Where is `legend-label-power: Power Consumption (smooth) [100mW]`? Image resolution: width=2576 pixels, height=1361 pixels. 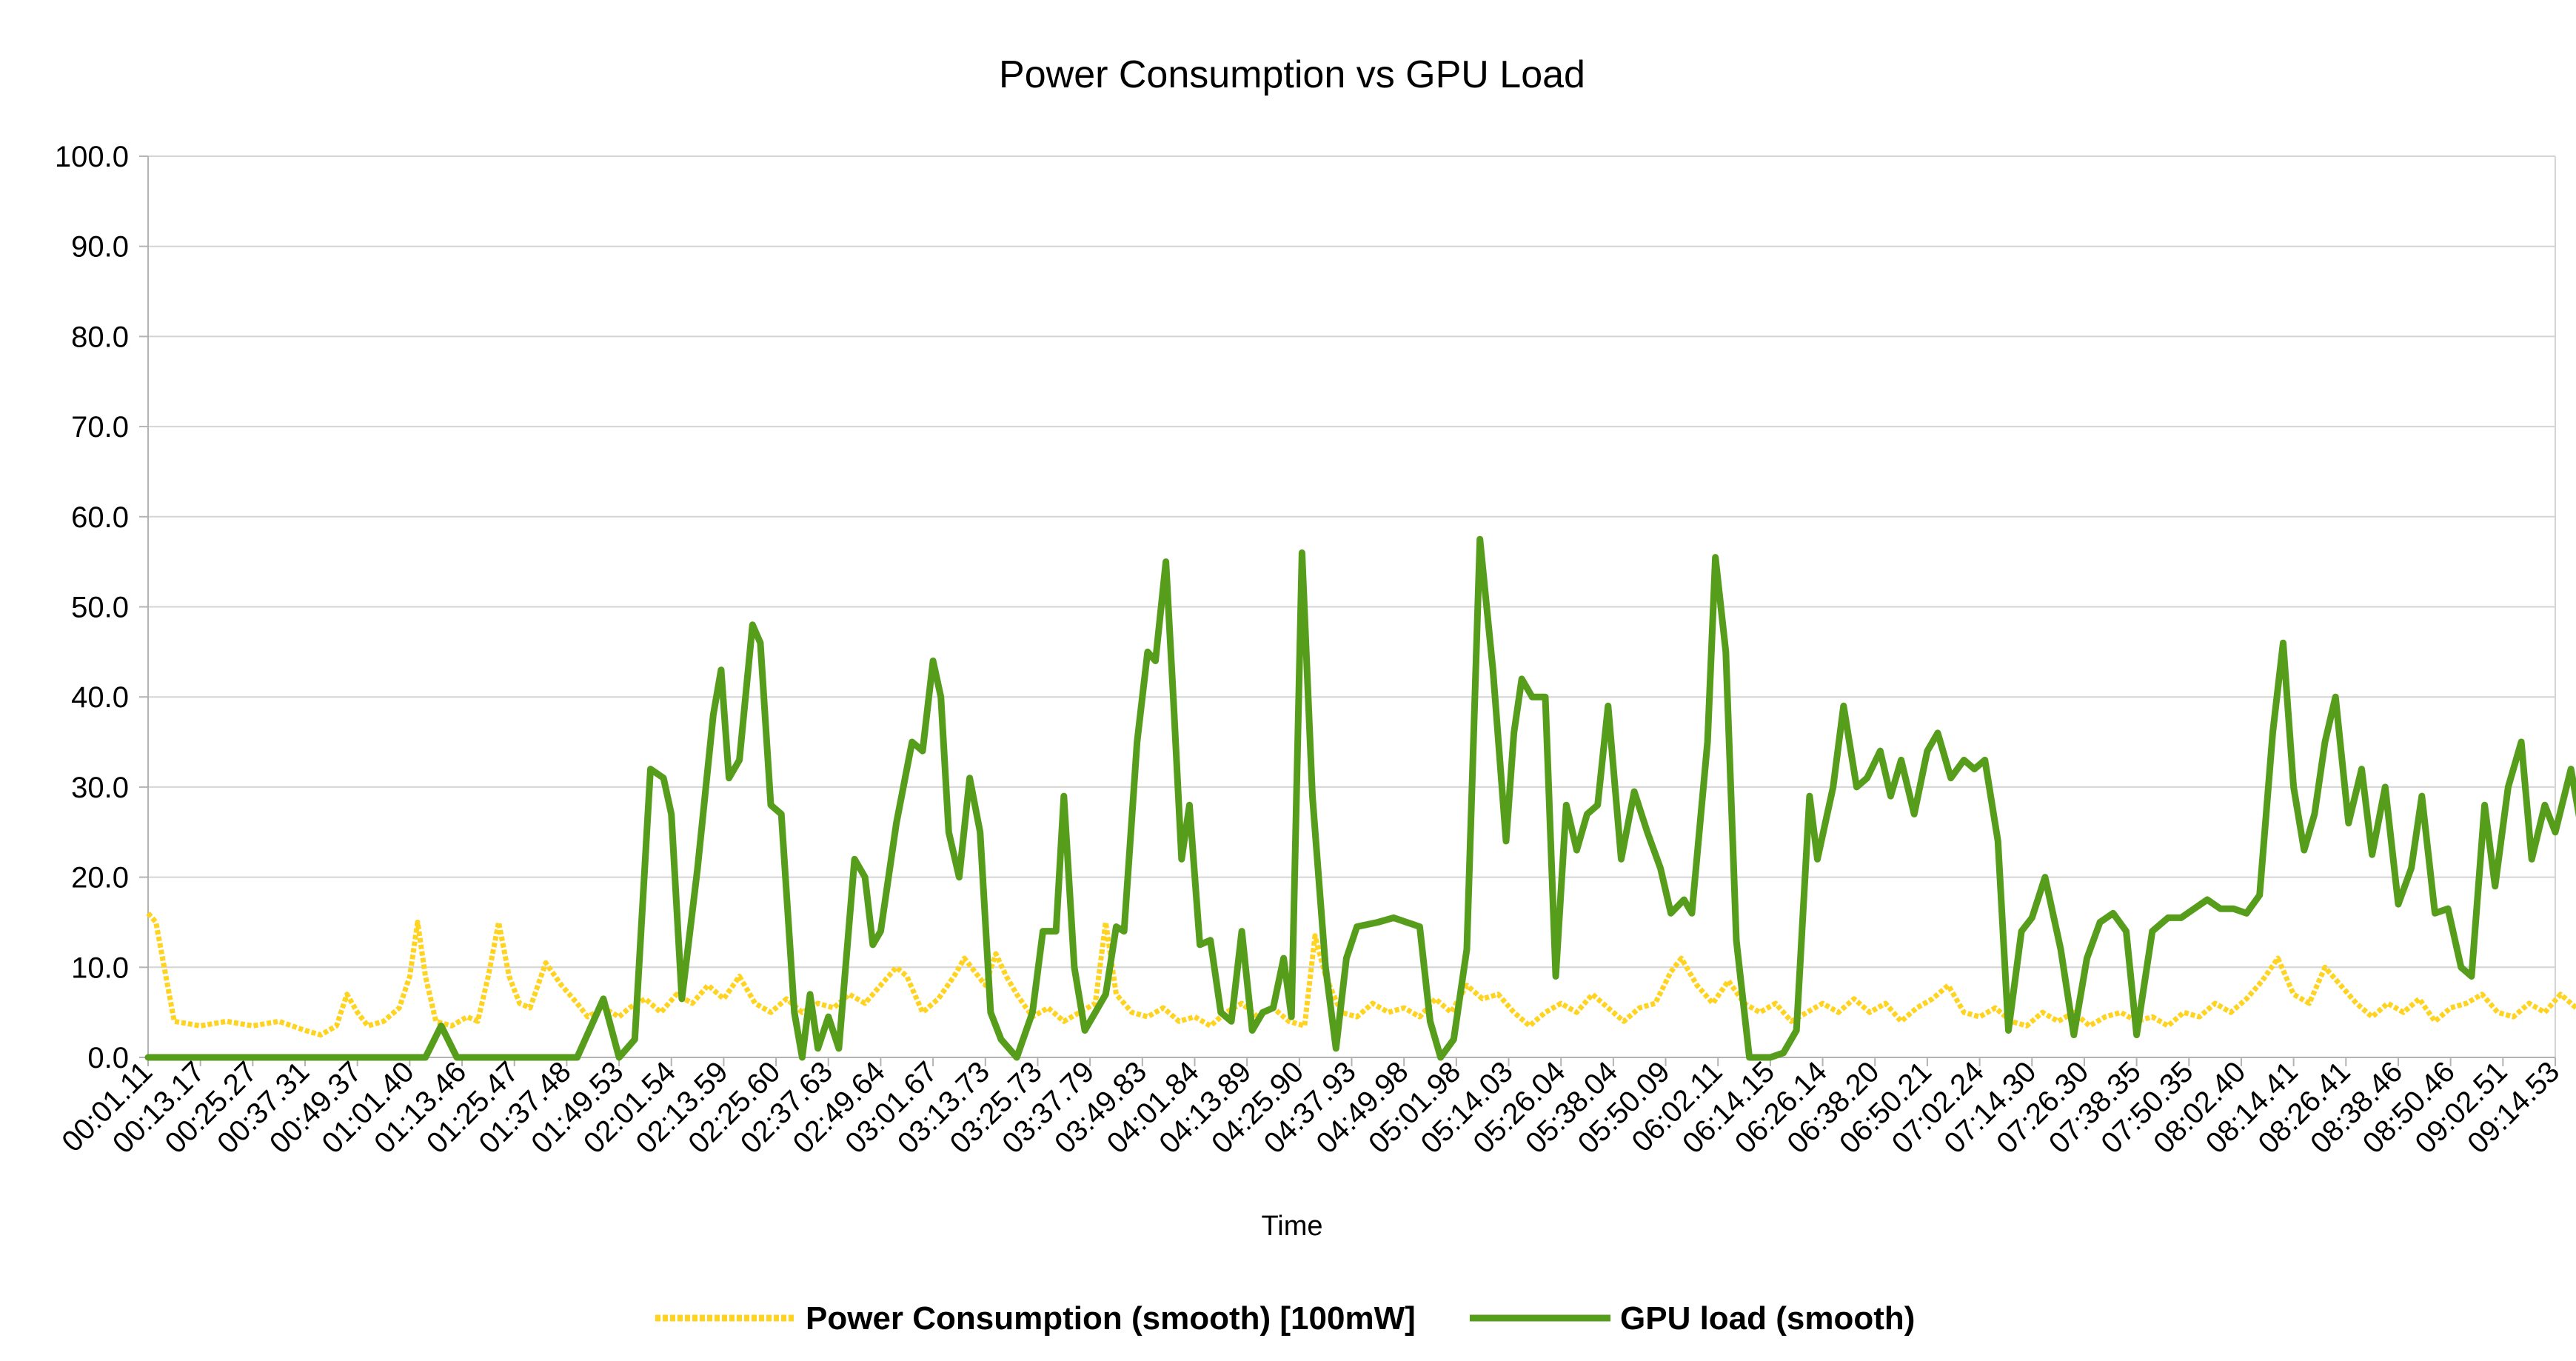 legend-label-power: Power Consumption (smooth) [100mW] is located at coordinates (1111, 1318).